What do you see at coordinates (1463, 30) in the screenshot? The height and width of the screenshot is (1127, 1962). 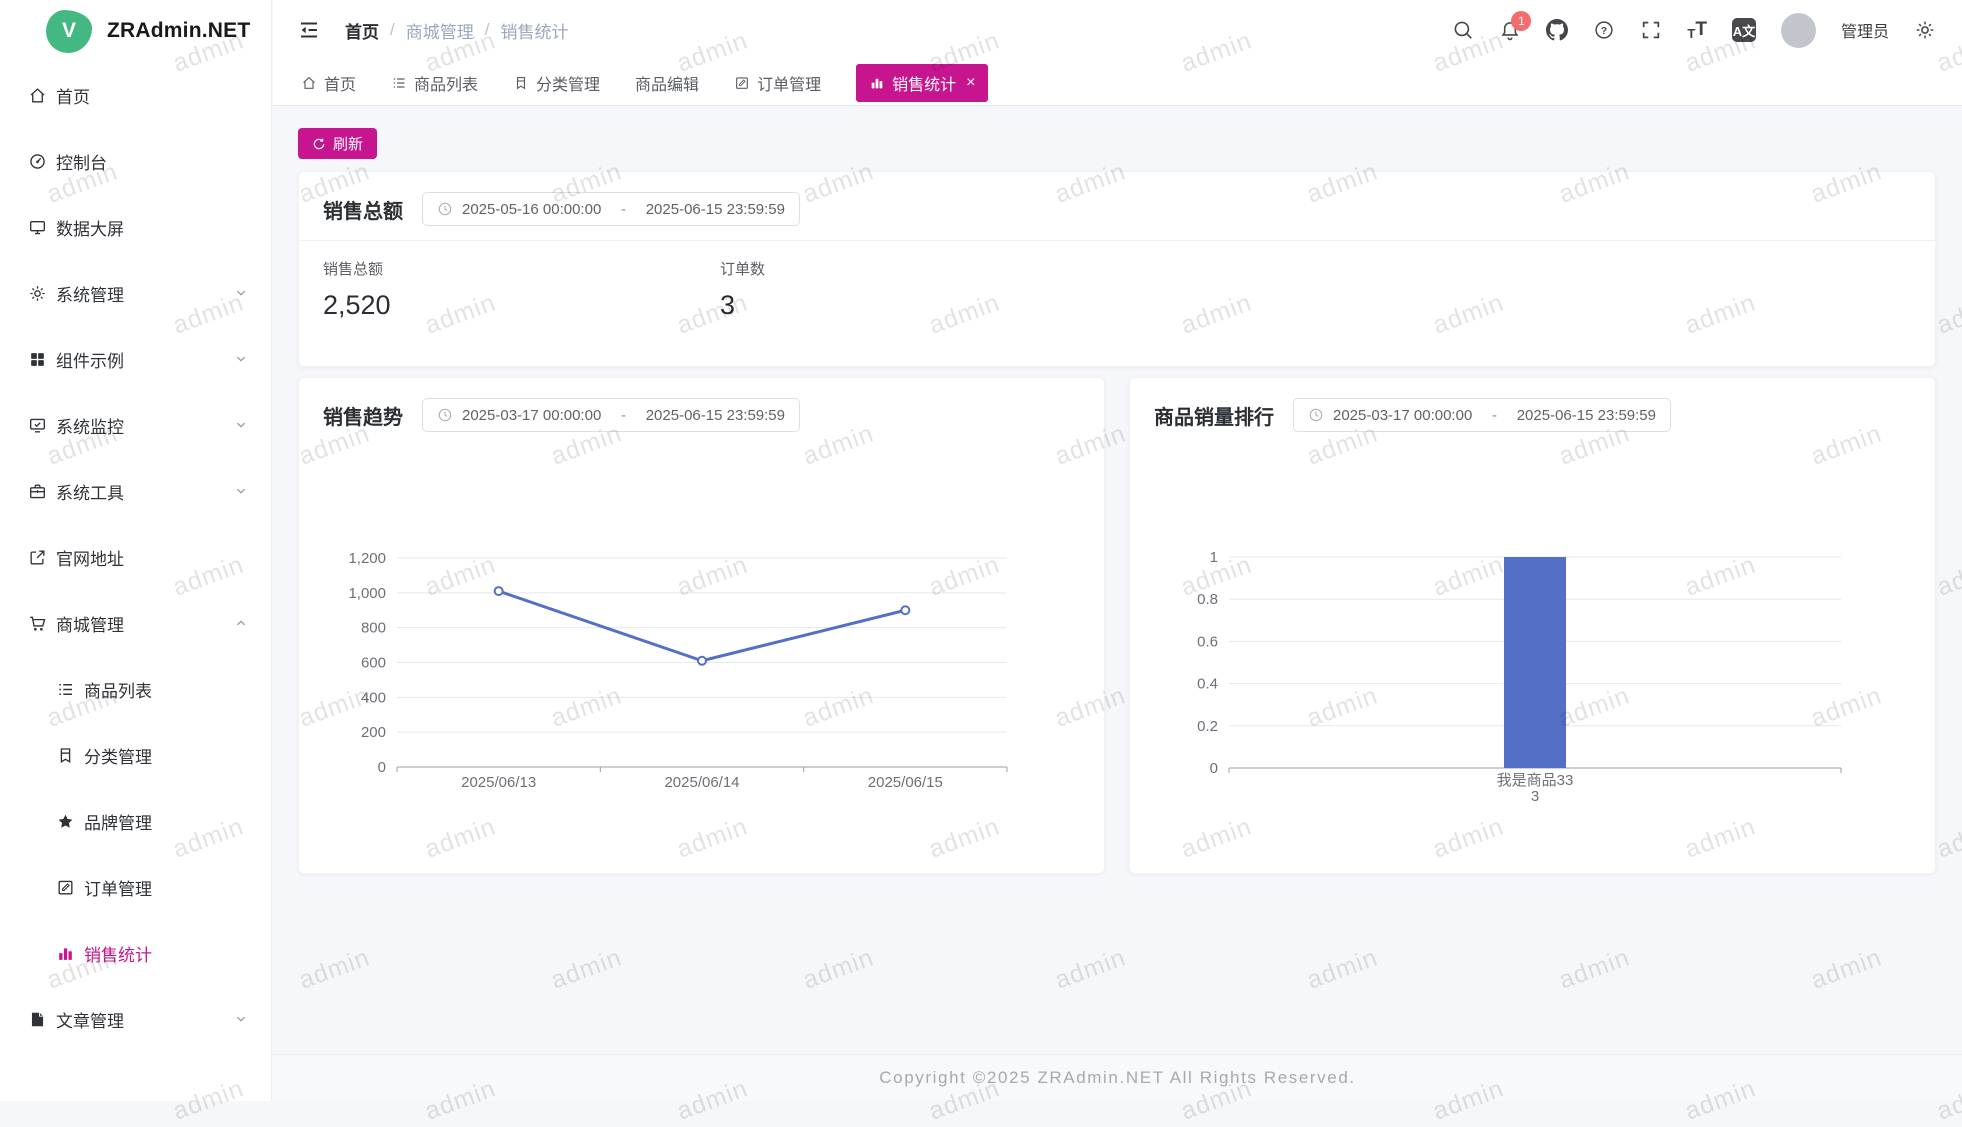 I see `search-icon` at bounding box center [1463, 30].